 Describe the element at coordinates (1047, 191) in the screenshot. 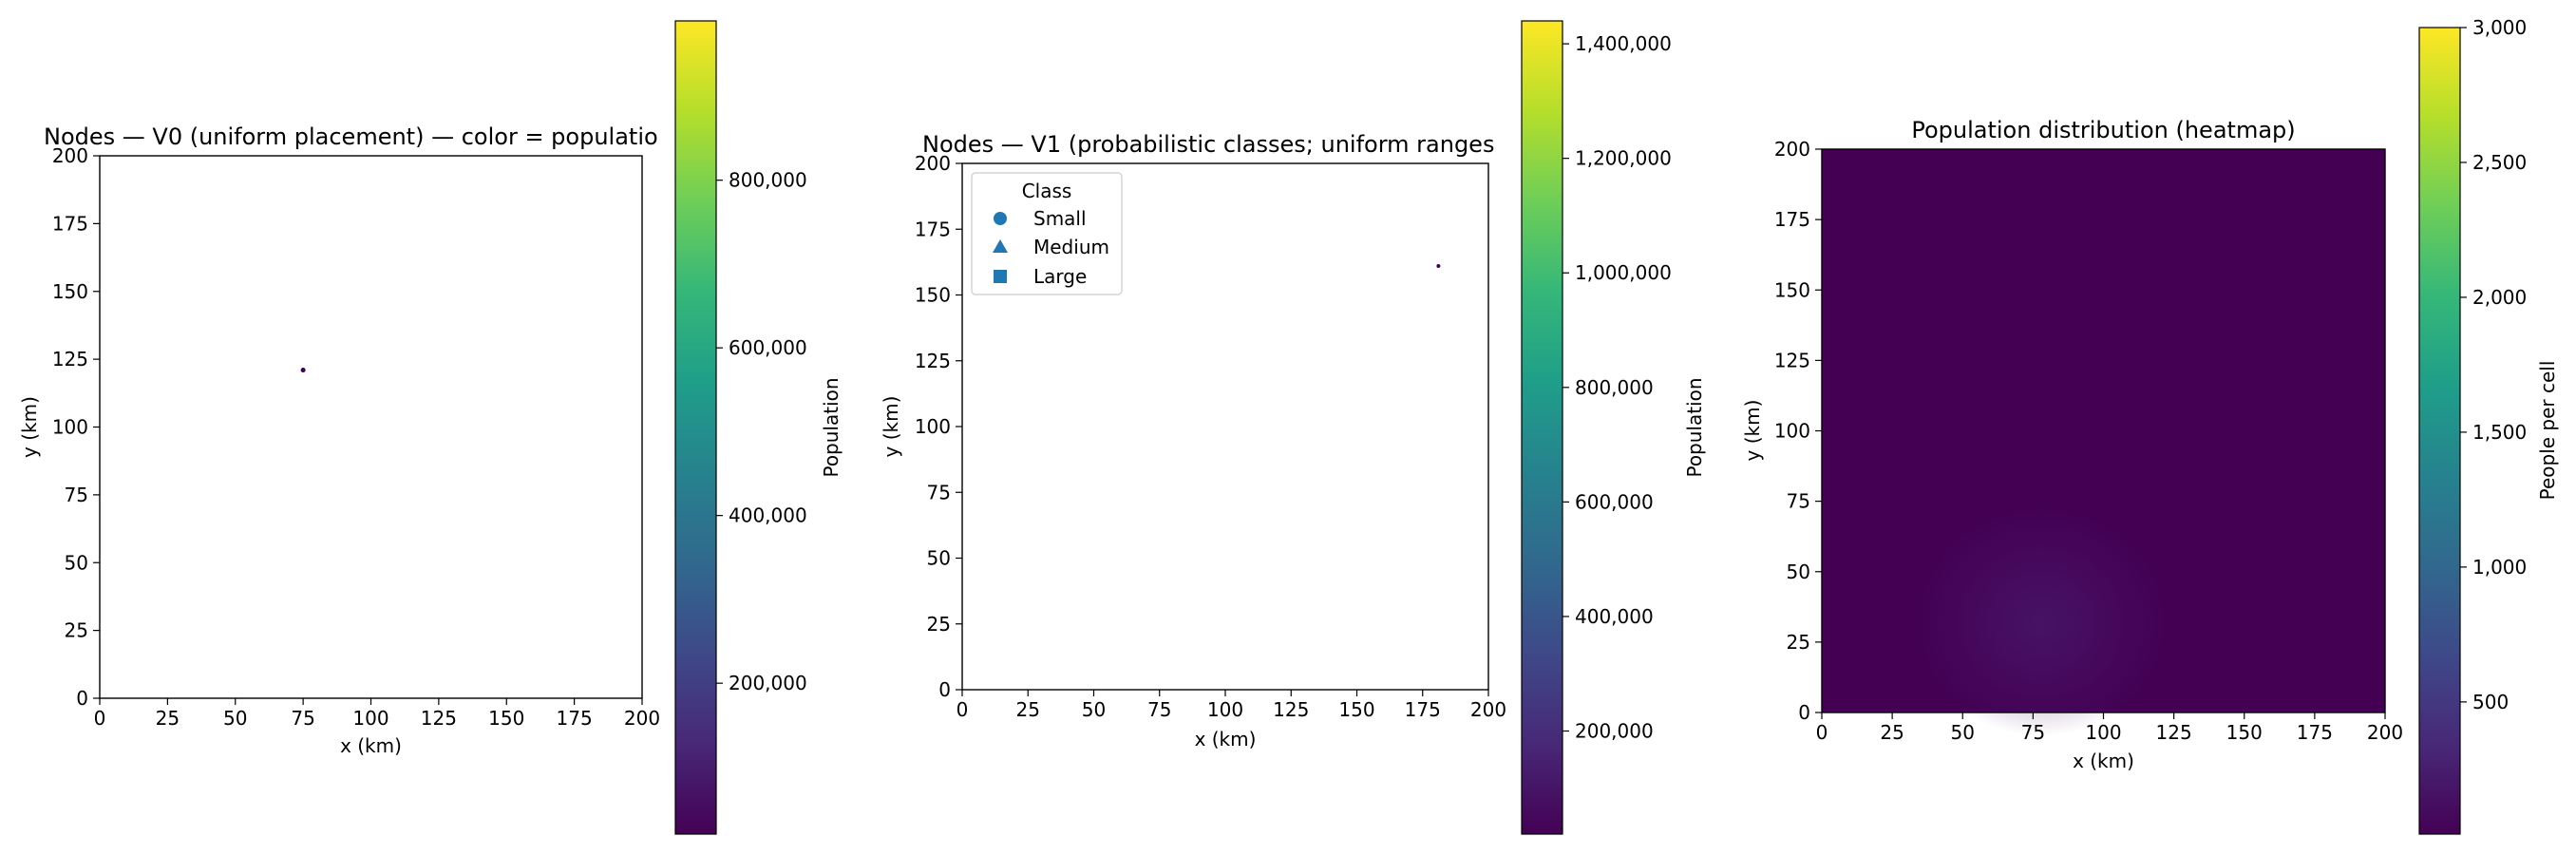

I see `legend-title: Class` at that location.